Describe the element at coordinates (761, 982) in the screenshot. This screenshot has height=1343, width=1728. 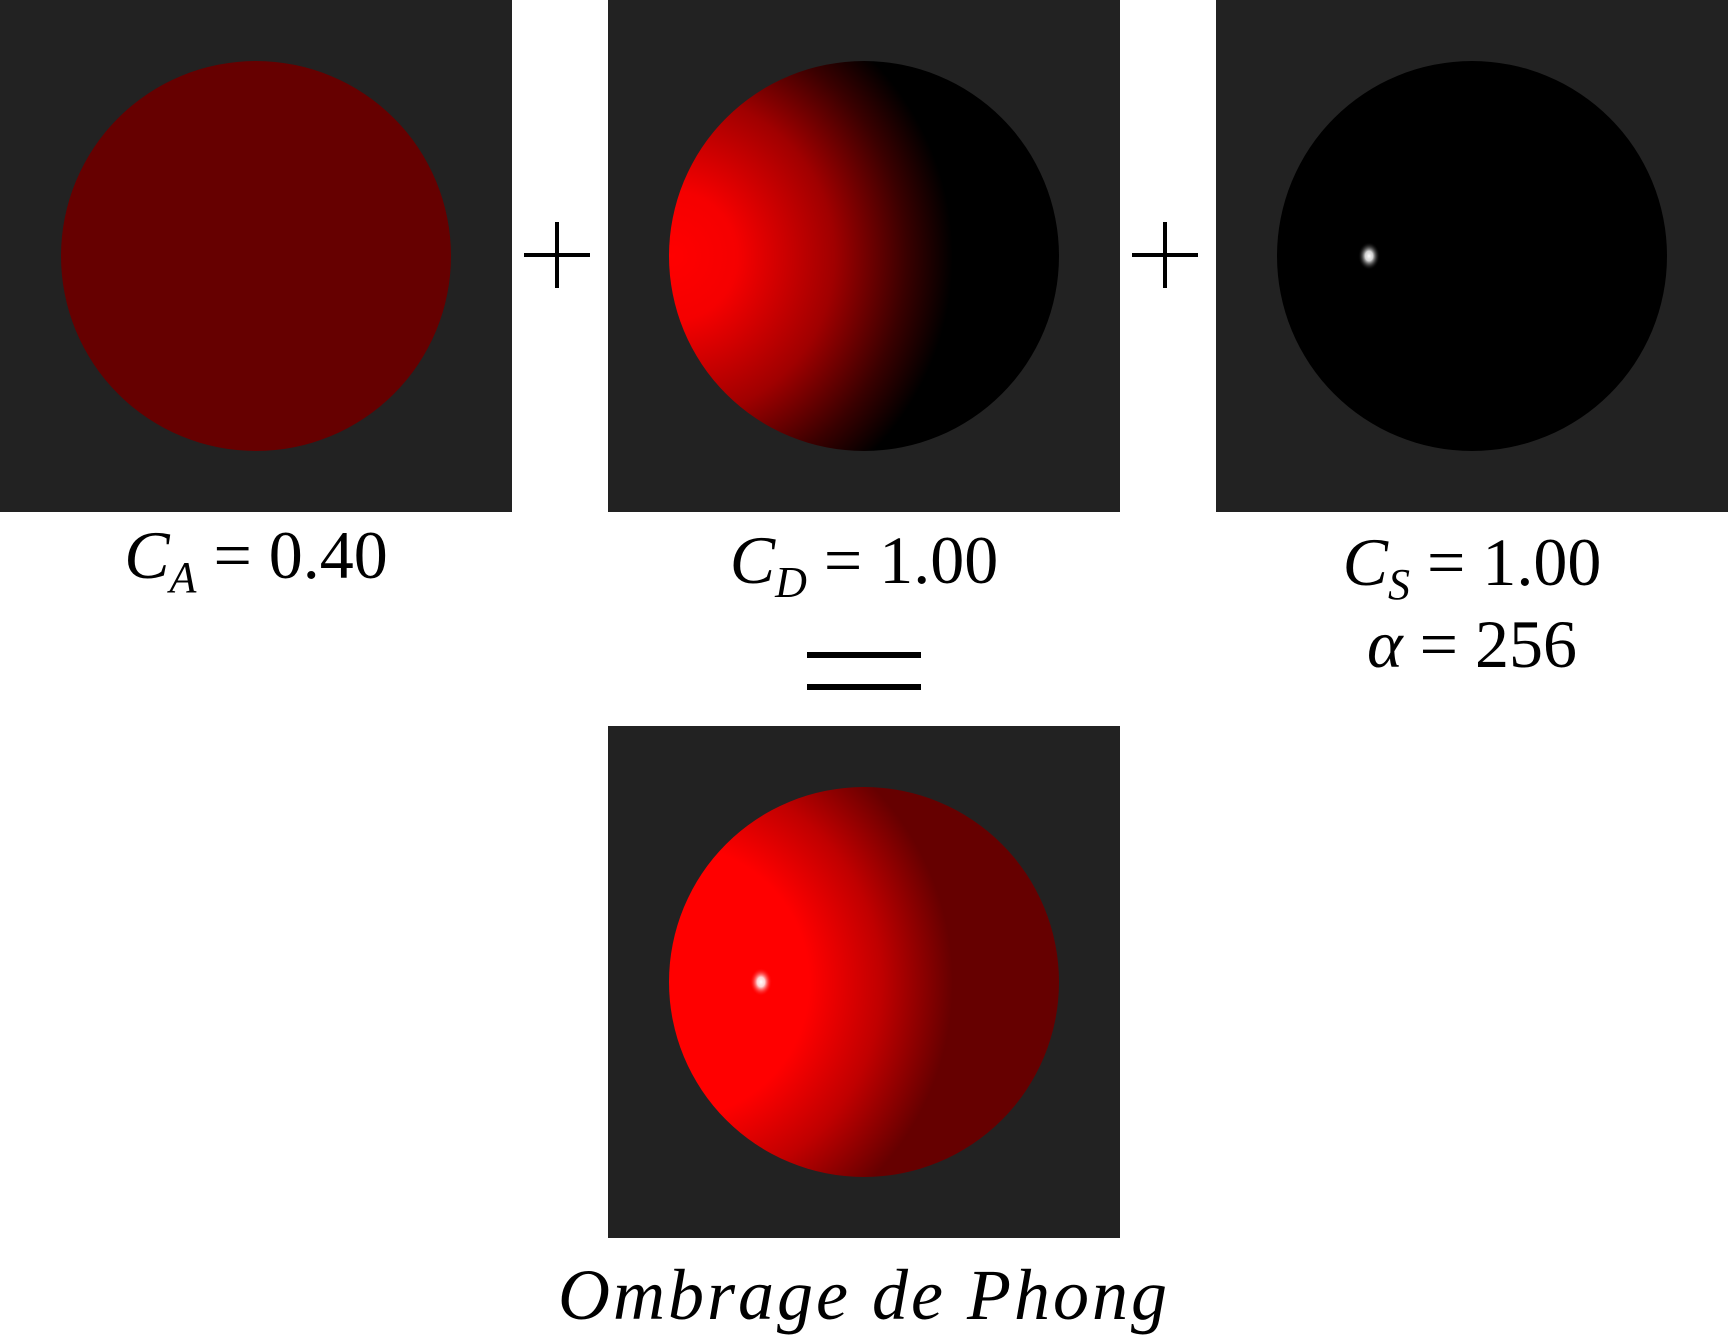
I see `phong-result-highlight` at that location.